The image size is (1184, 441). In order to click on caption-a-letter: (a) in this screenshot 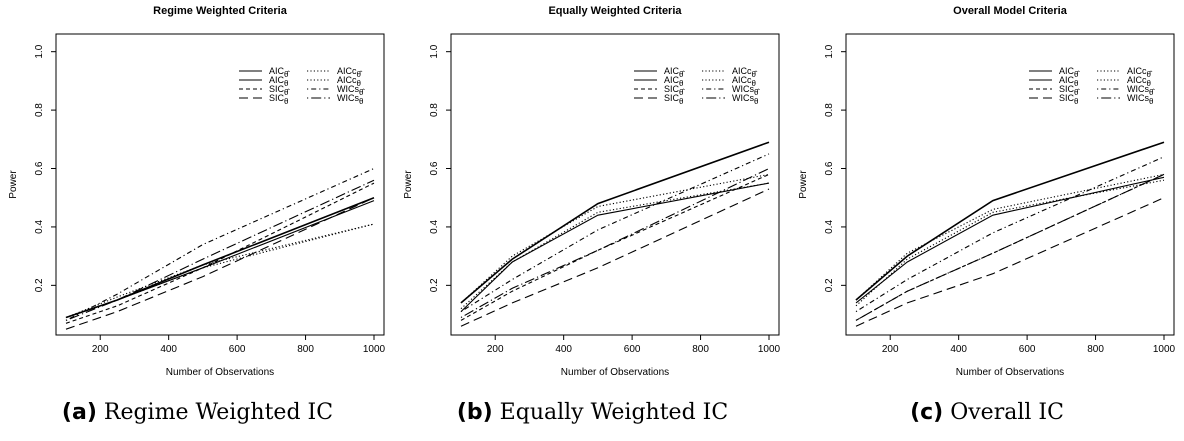, I will do `click(79, 412)`.